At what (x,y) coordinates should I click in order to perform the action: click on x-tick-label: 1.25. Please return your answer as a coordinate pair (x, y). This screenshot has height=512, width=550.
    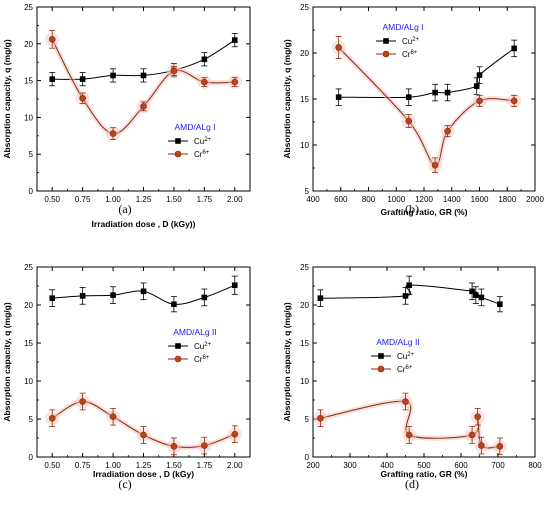
    Looking at the image, I should click on (144, 199).